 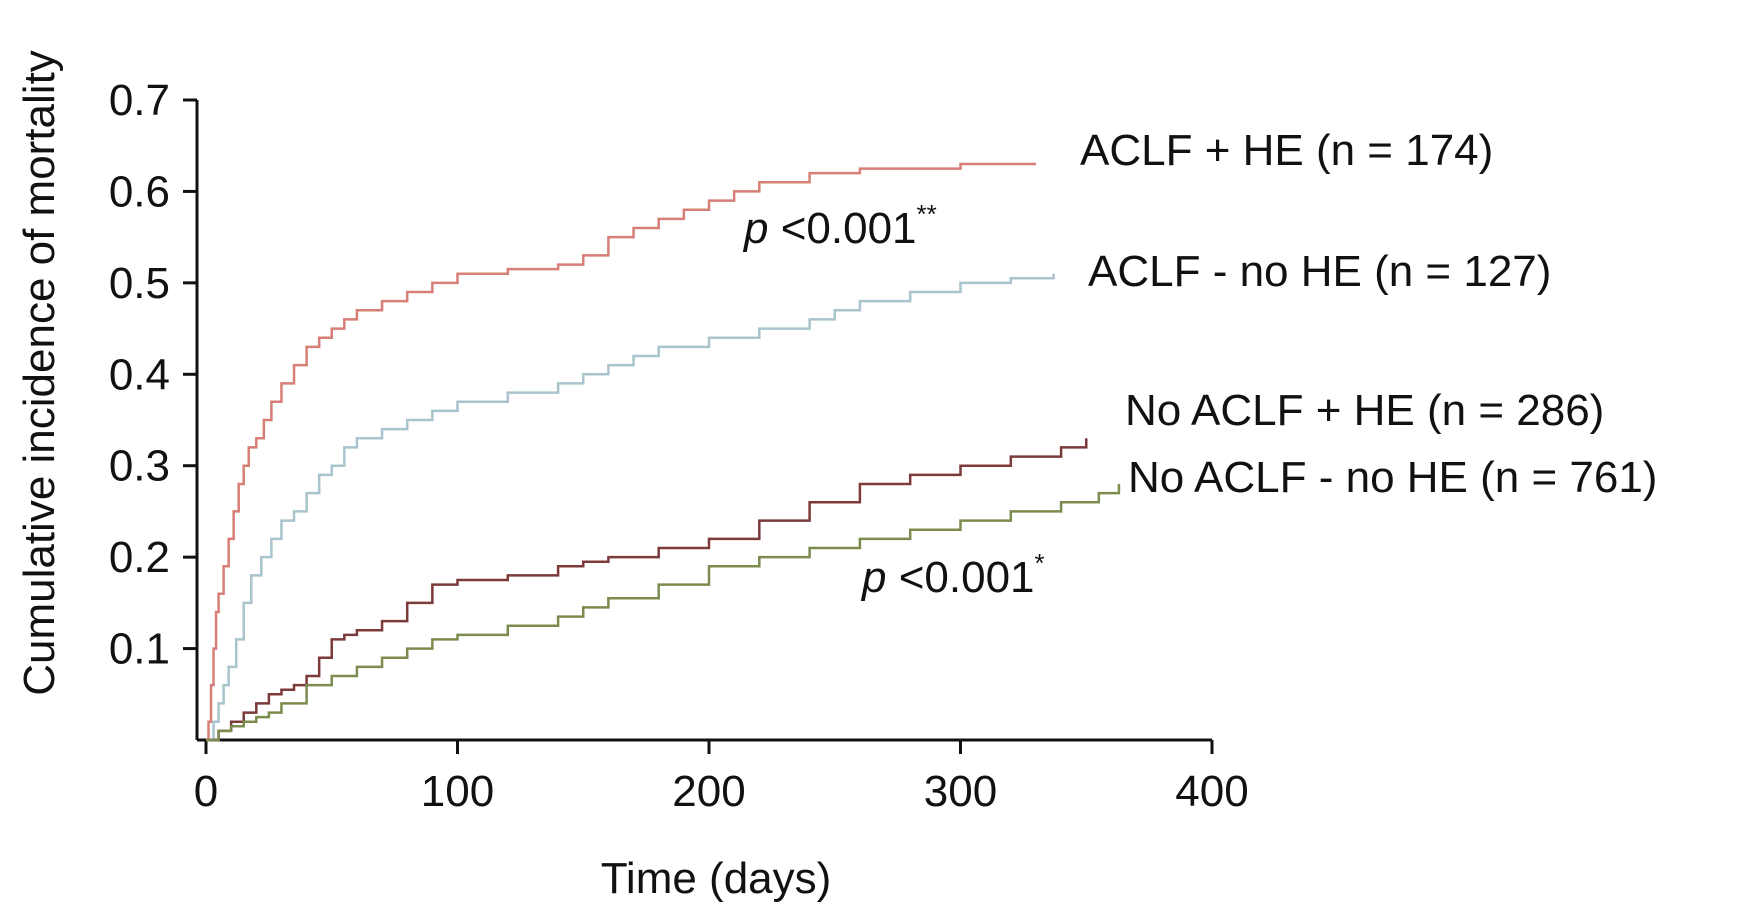 I want to click on x-tick-label: 400, so click(x=1211, y=791).